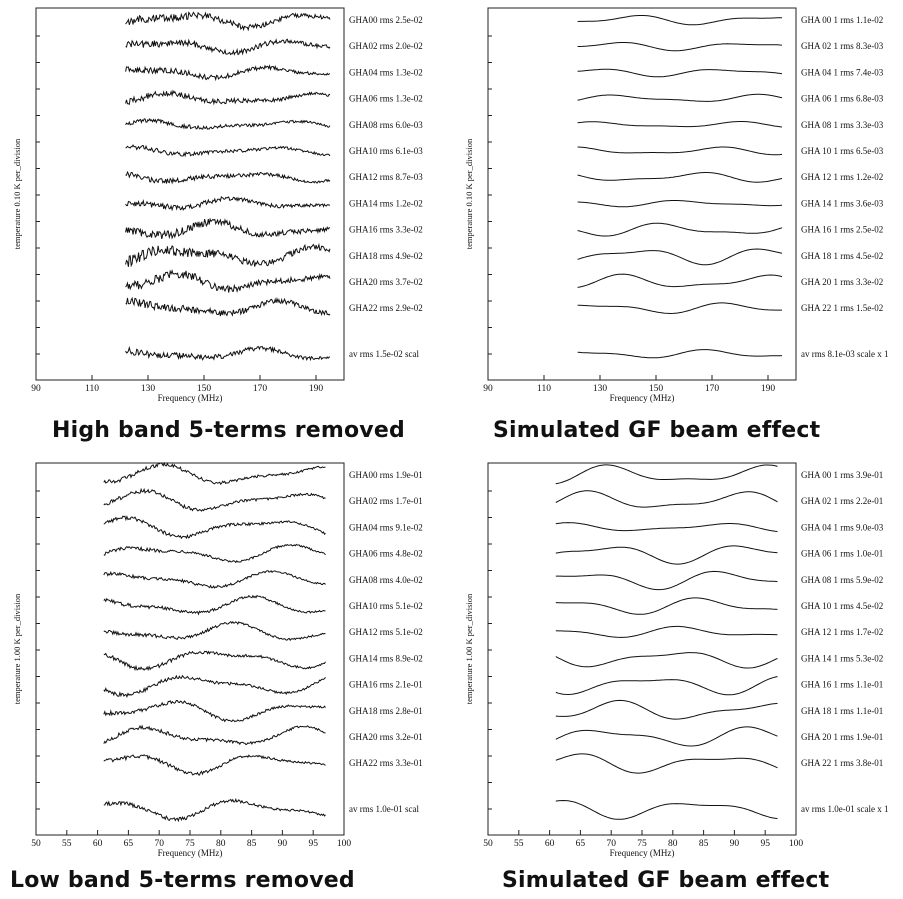 Image resolution: width=903 pixels, height=899 pixels. Describe the element at coordinates (842, 554) in the screenshot. I see `series-label: GHA 06 1 rms 1.0e-01` at that location.